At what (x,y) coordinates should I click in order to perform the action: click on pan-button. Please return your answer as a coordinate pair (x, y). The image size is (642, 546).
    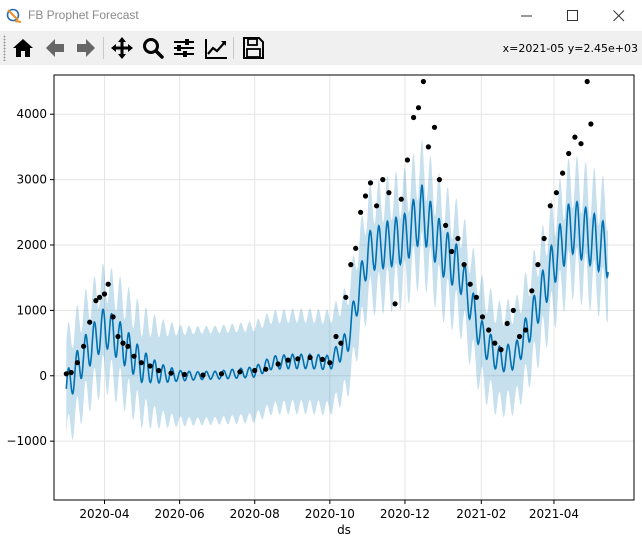
    Looking at the image, I should click on (122, 48).